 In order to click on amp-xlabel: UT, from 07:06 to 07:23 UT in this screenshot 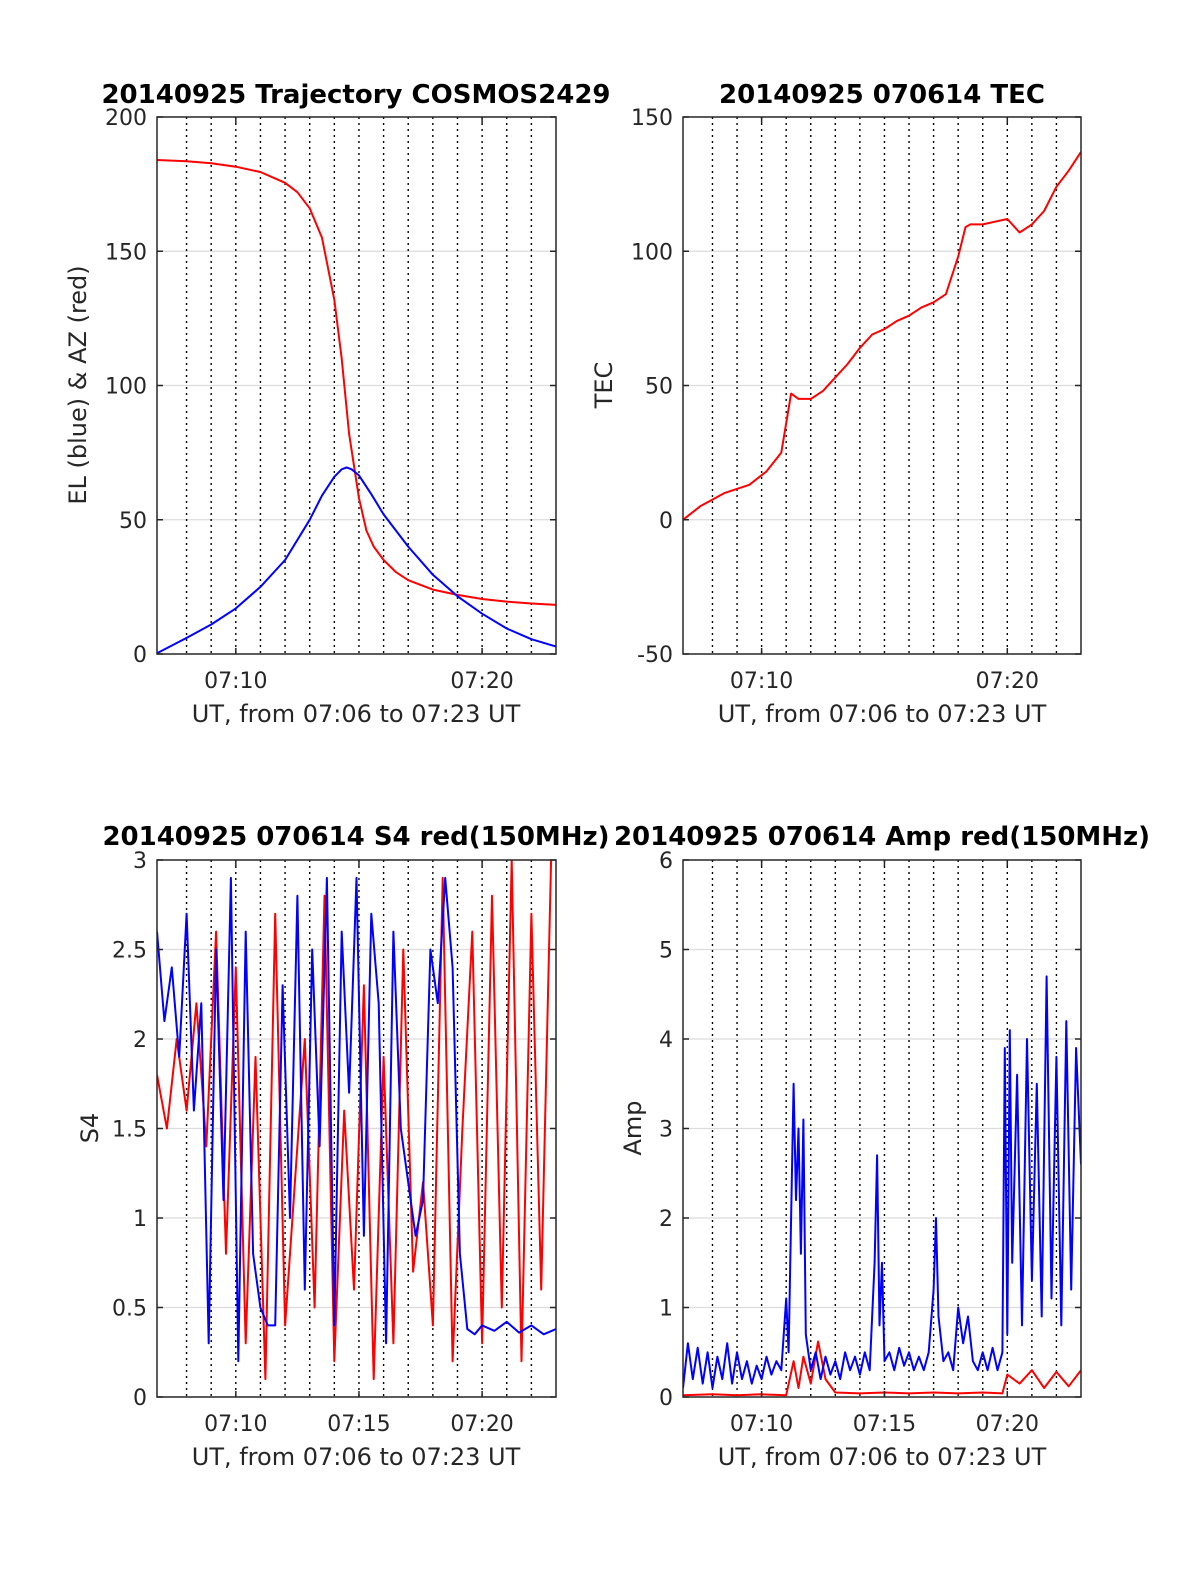, I will do `click(882, 1457)`.